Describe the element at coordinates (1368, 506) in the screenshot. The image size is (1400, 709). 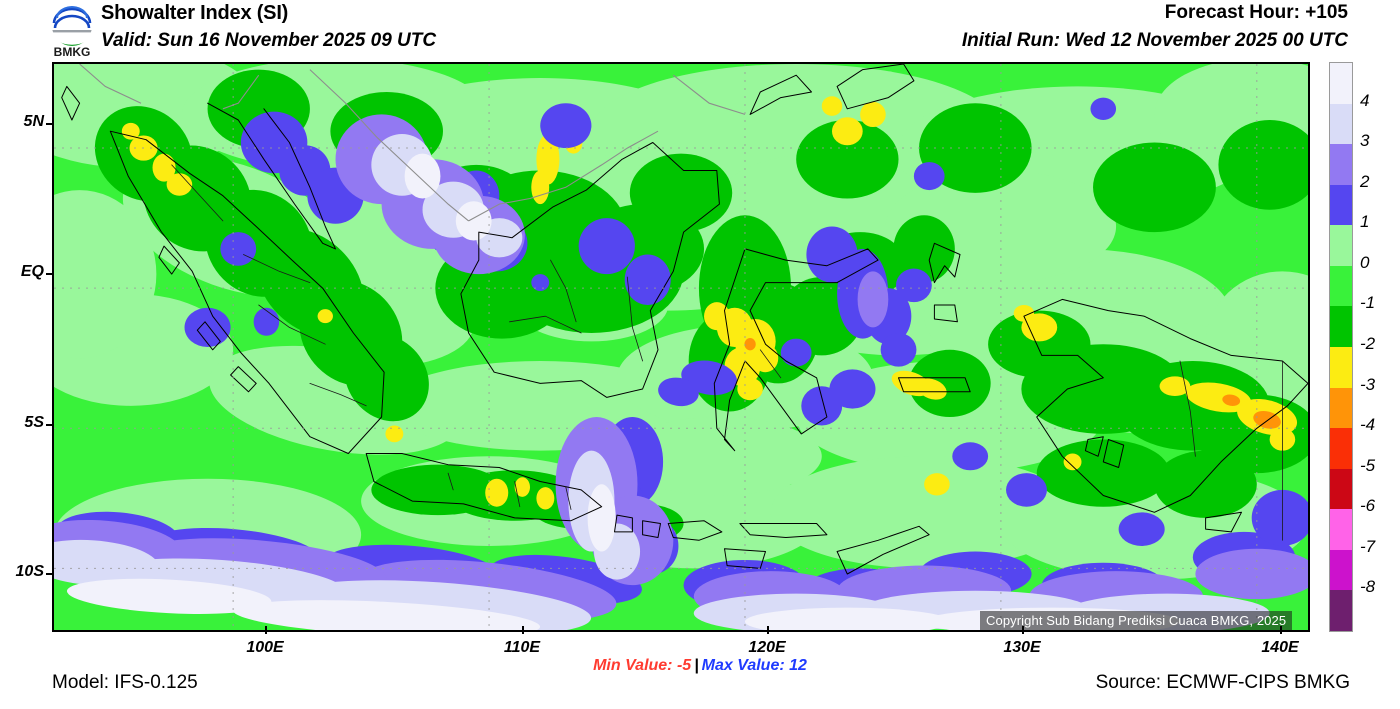
I see `colorbar-tick-label: -6` at that location.